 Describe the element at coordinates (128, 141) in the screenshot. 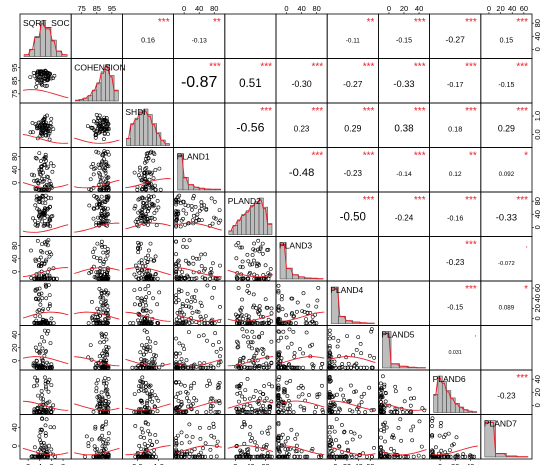

I see `histogram-bar` at that location.